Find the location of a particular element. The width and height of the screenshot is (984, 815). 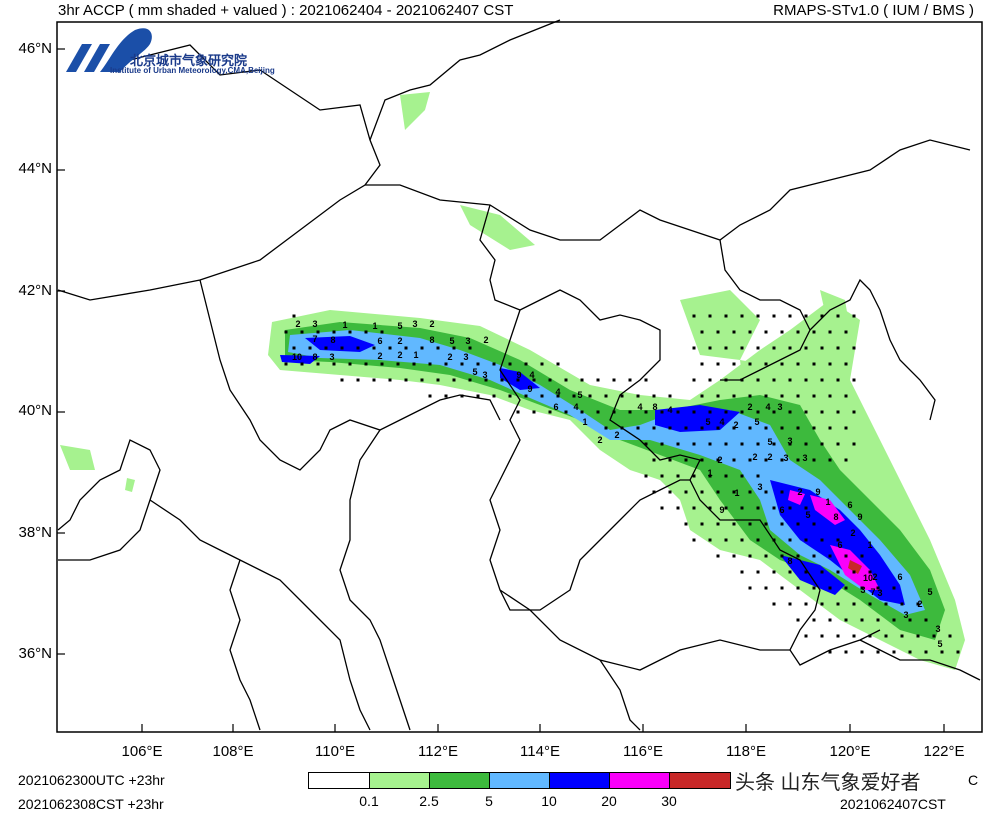

lon-label-114: 114°E is located at coordinates (540, 751).